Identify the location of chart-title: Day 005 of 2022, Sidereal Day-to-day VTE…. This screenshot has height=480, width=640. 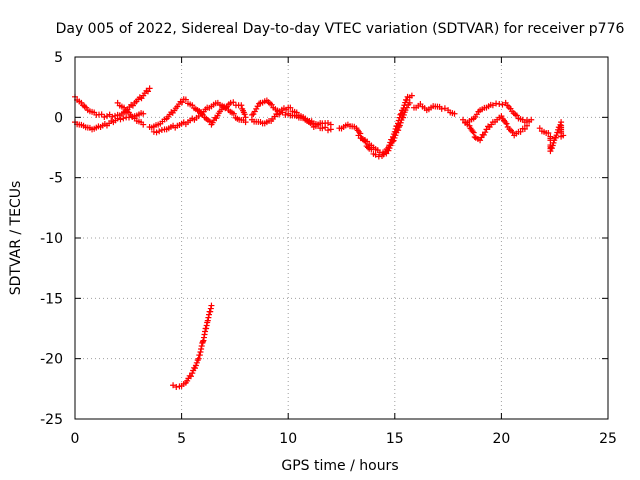
(340, 29).